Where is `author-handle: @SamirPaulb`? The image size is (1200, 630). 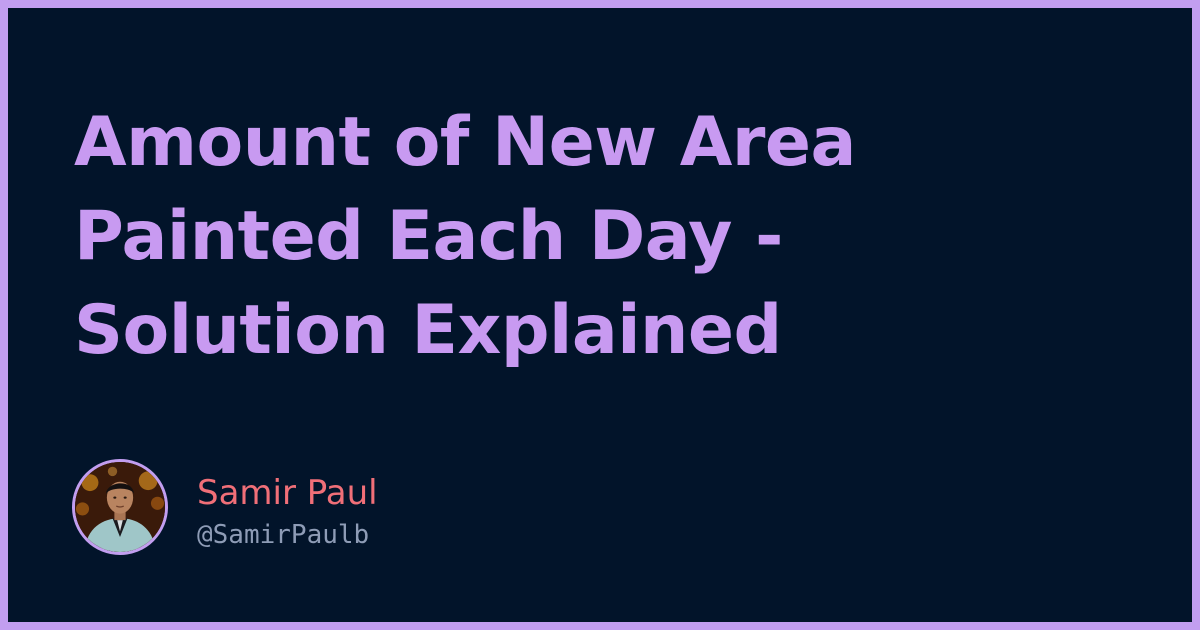 author-handle: @SamirPaulb is located at coordinates (283, 535).